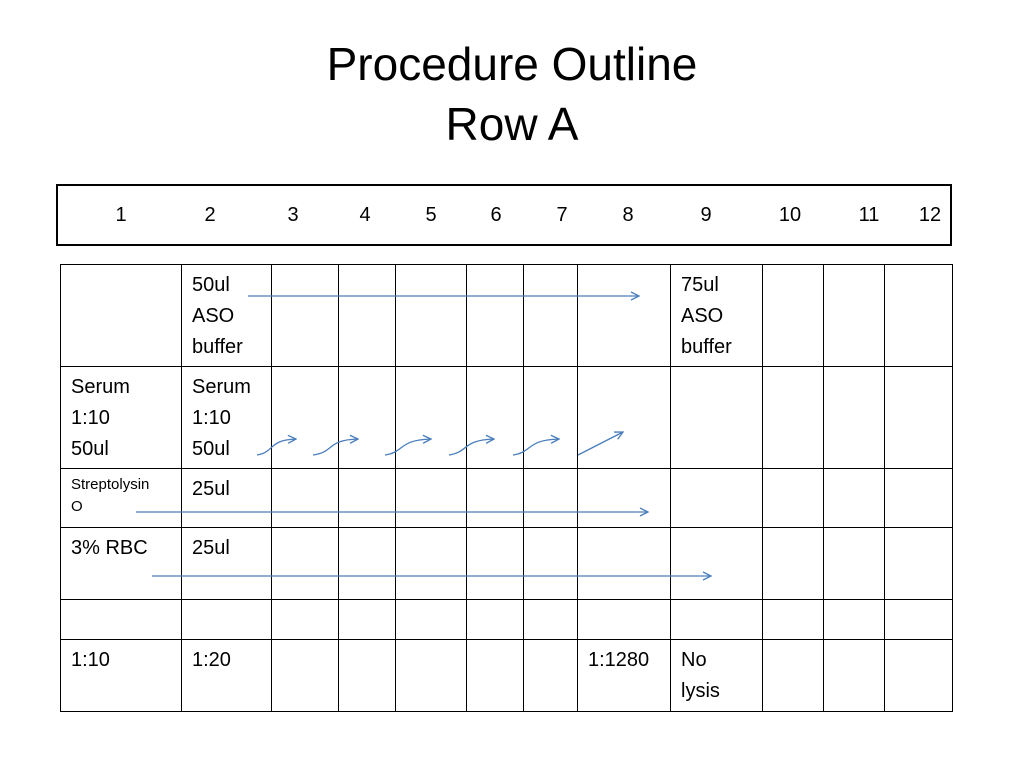  Describe the element at coordinates (121, 563) in the screenshot. I see `table-cell: 3% RBC` at that location.